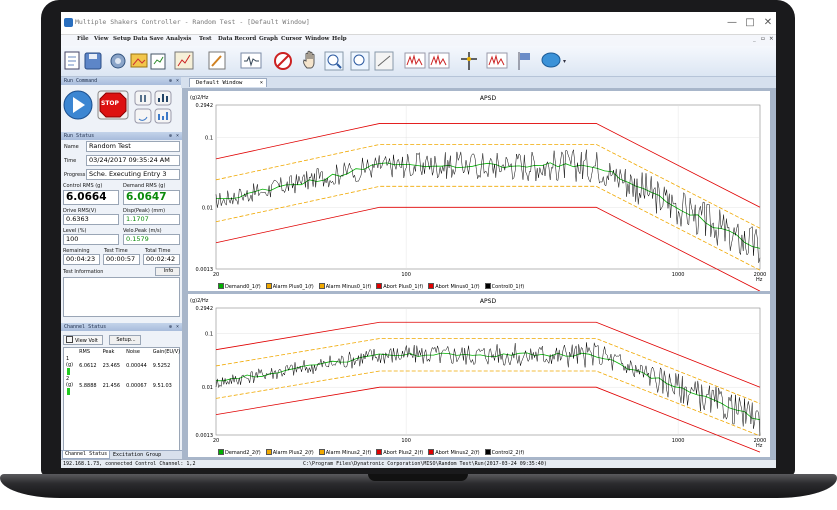 Image resolution: width=837 pixels, height=510 pixels. What do you see at coordinates (143, 116) in the screenshot?
I see `continue-button` at bounding box center [143, 116].